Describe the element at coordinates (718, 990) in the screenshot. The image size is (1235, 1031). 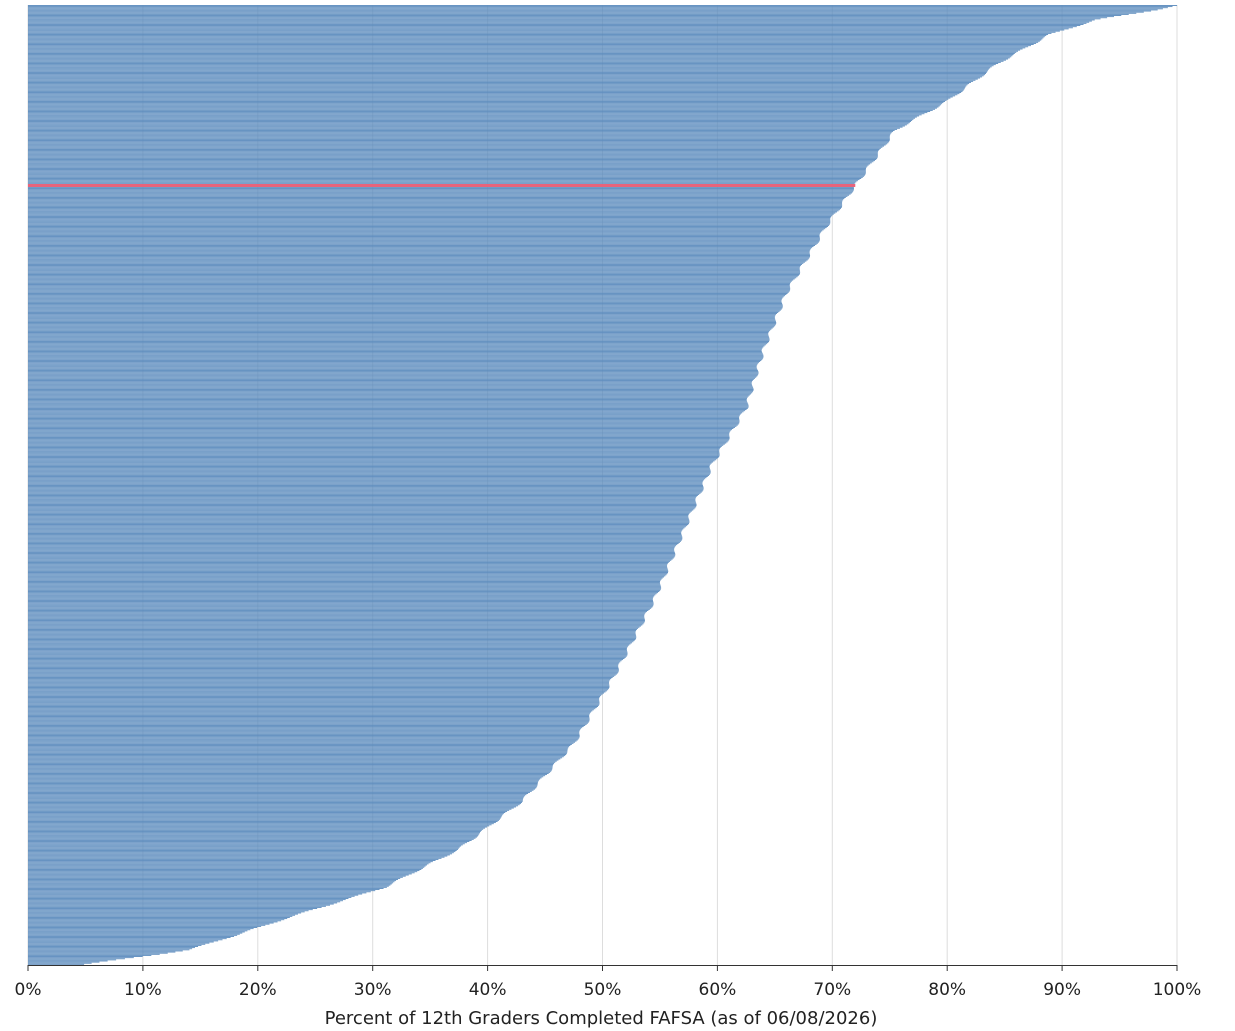
I see `x-tick-label-6: 60%` at that location.